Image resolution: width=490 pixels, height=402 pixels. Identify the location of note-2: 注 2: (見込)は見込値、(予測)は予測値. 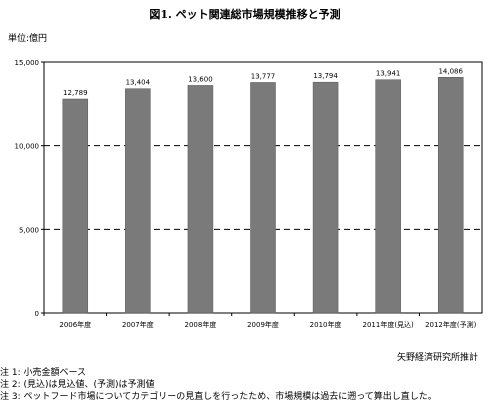
(77, 385).